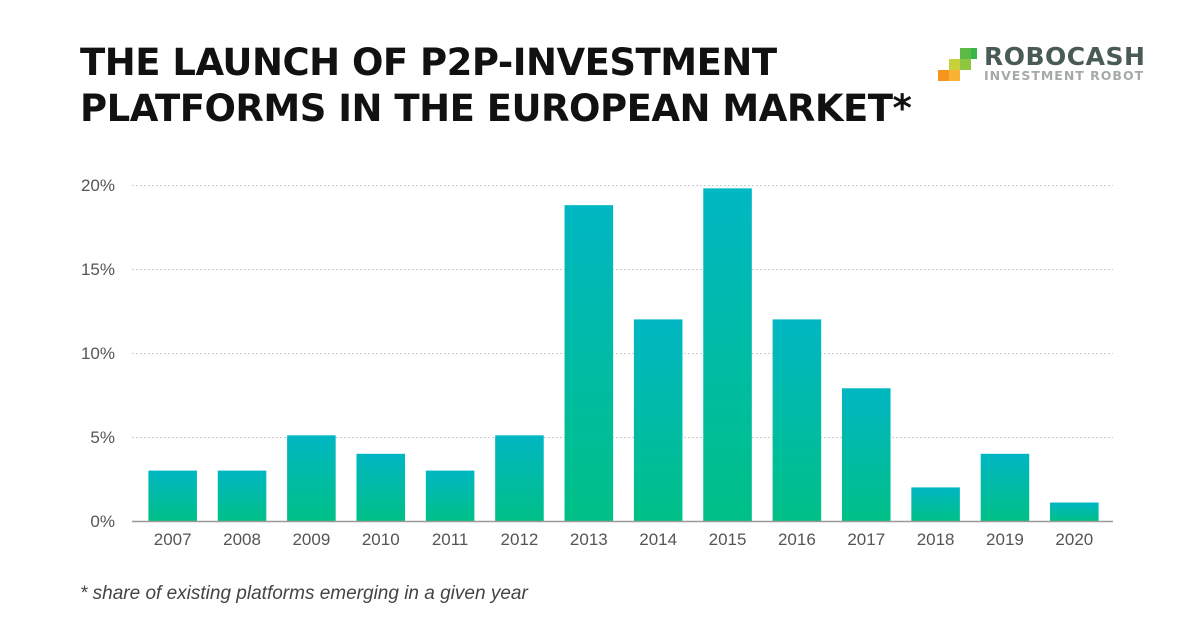 This screenshot has height=628, width=1200. What do you see at coordinates (1005, 539) in the screenshot?
I see `x-tick-label: 2019` at bounding box center [1005, 539].